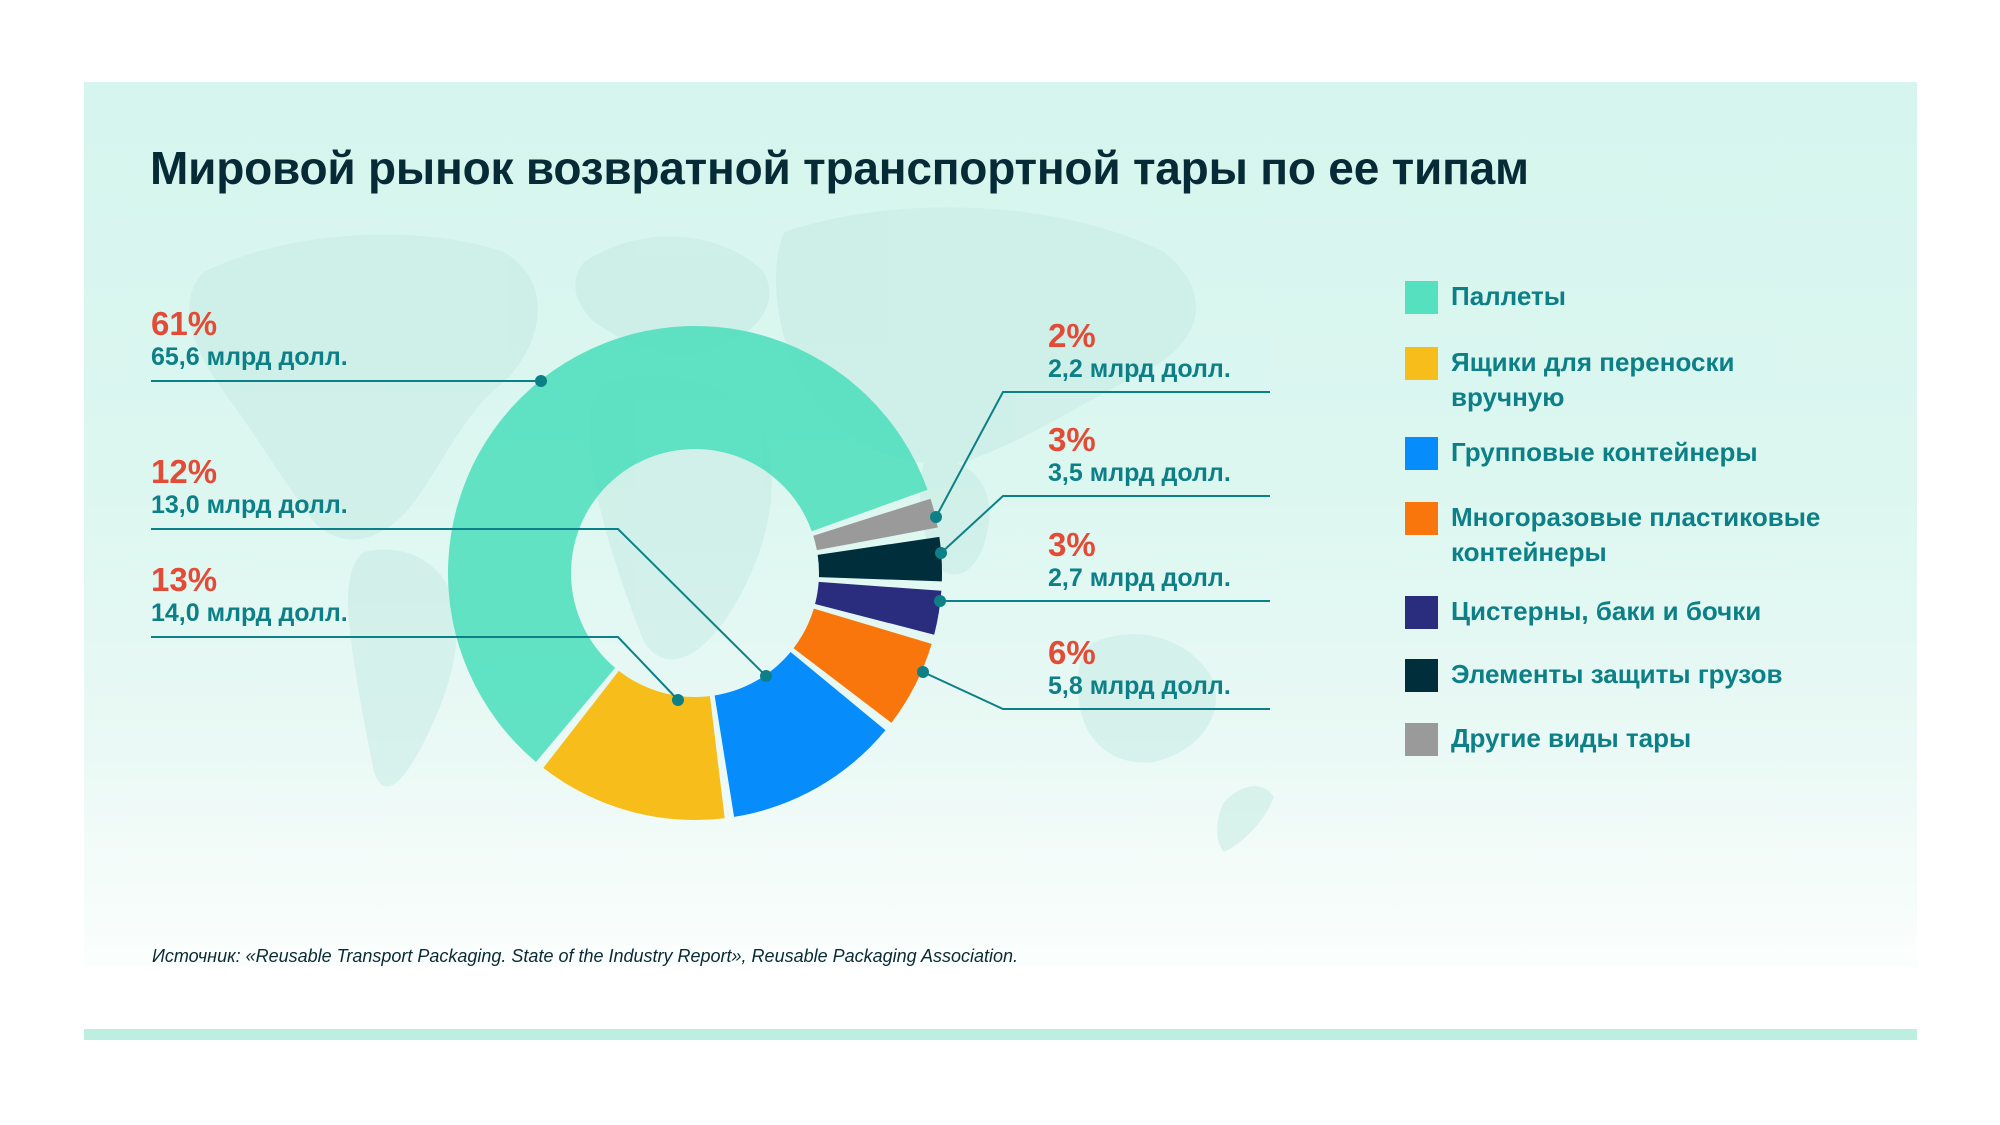 This screenshot has height=1125, width=2000. What do you see at coordinates (940, 601) in the screenshot?
I see `connector-tanks-drums-dot` at bounding box center [940, 601].